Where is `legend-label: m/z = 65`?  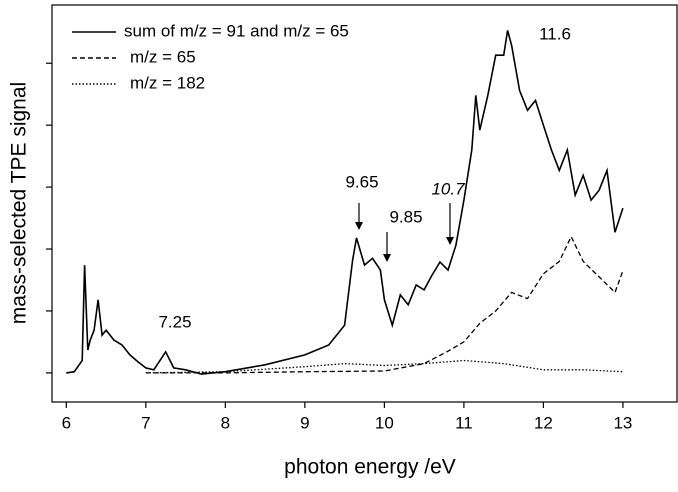
legend-label: m/z = 65 is located at coordinates (163, 56).